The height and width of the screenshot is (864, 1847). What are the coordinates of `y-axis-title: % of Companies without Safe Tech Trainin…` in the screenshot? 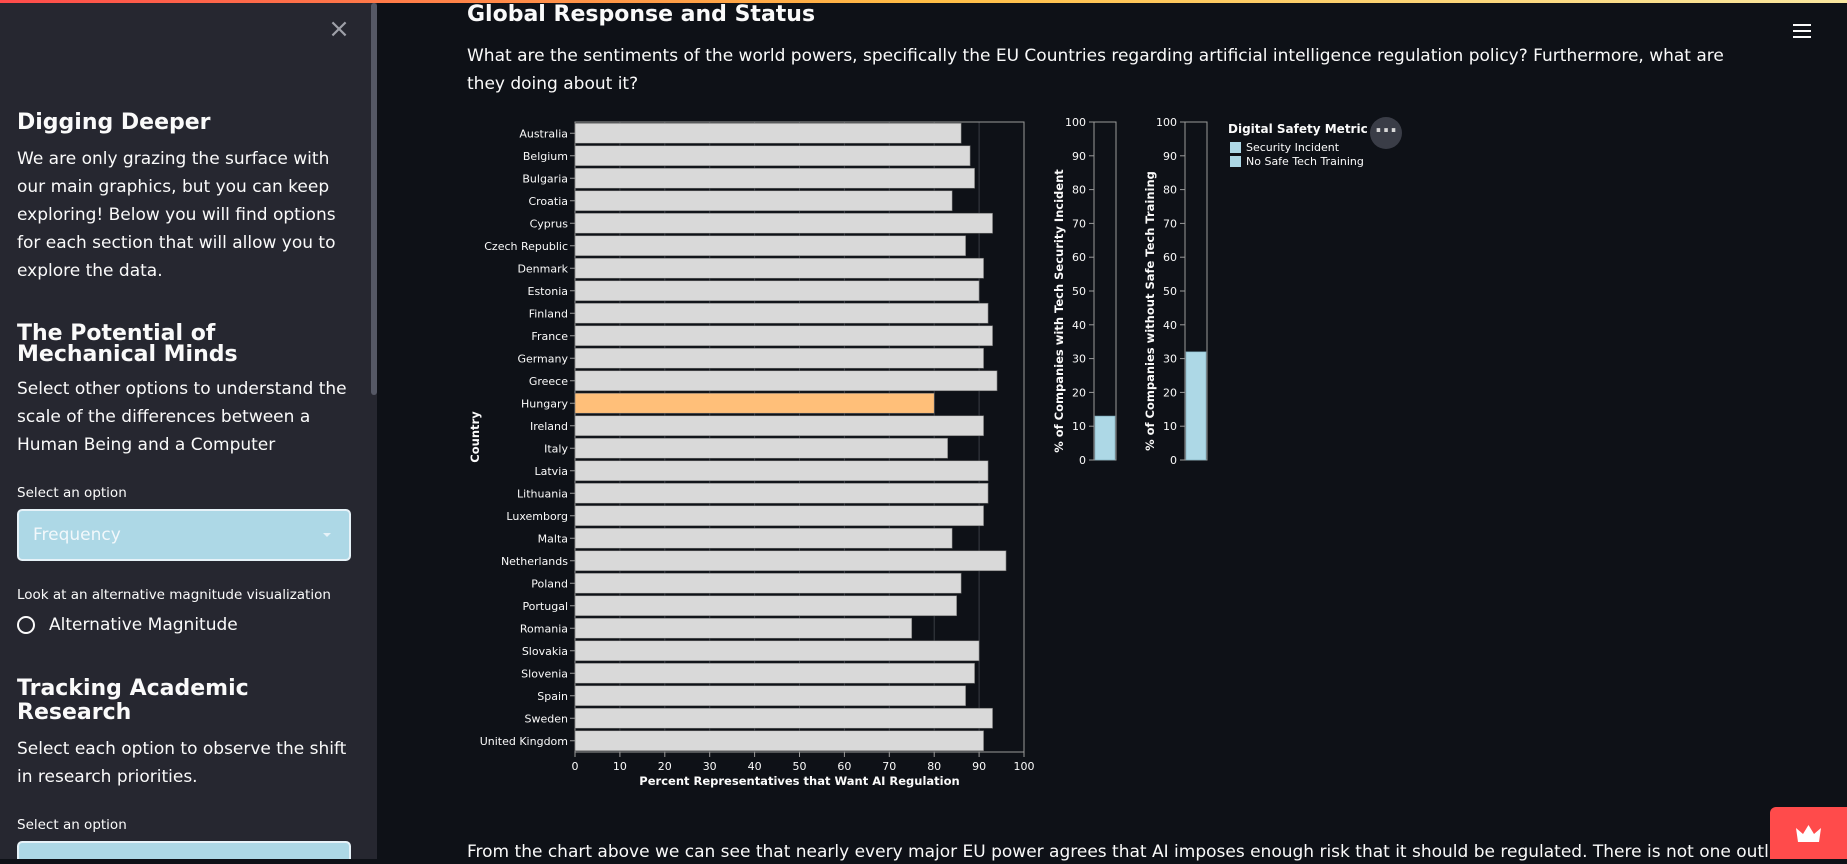 It's located at (1150, 311).